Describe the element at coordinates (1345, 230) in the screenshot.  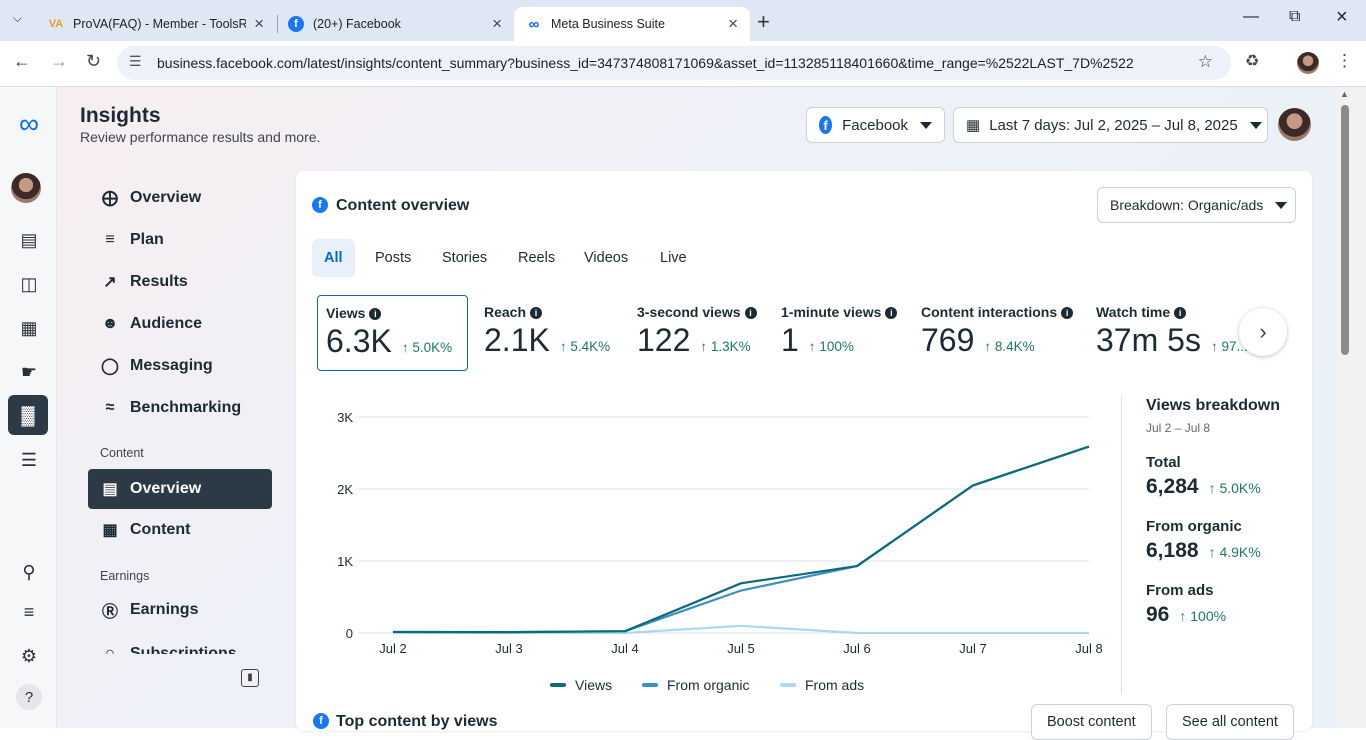
I see `scrollbar-thumb` at that location.